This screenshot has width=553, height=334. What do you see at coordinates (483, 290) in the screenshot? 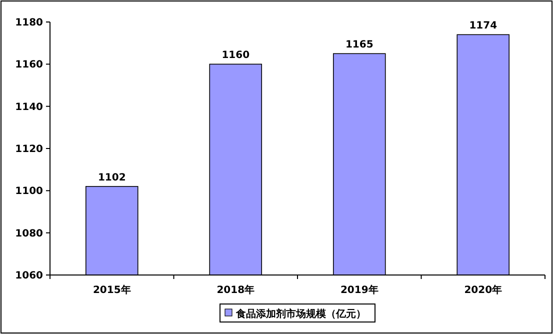
I see `x-tick-label: 2020年` at bounding box center [483, 290].